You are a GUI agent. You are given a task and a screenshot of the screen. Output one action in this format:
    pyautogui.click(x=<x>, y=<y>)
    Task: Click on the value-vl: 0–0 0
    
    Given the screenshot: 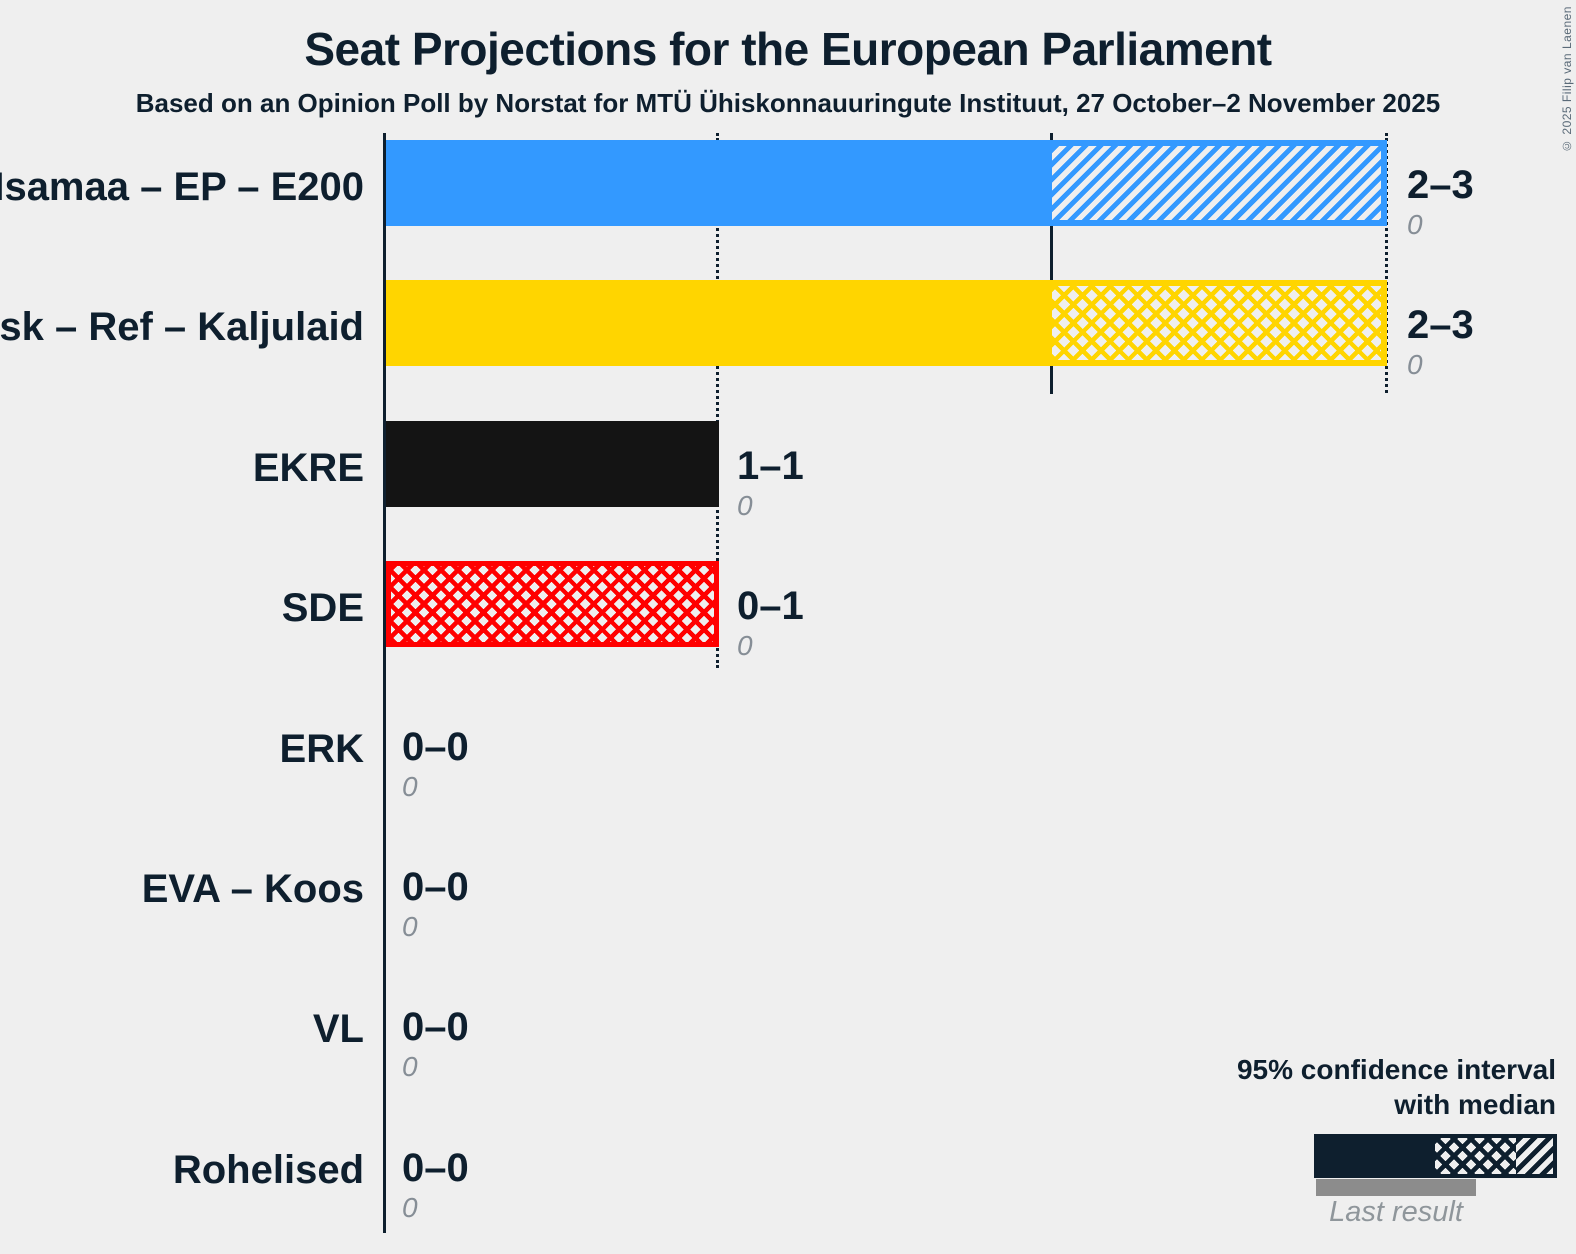 What is the action you would take?
    pyautogui.click(x=435, y=1044)
    